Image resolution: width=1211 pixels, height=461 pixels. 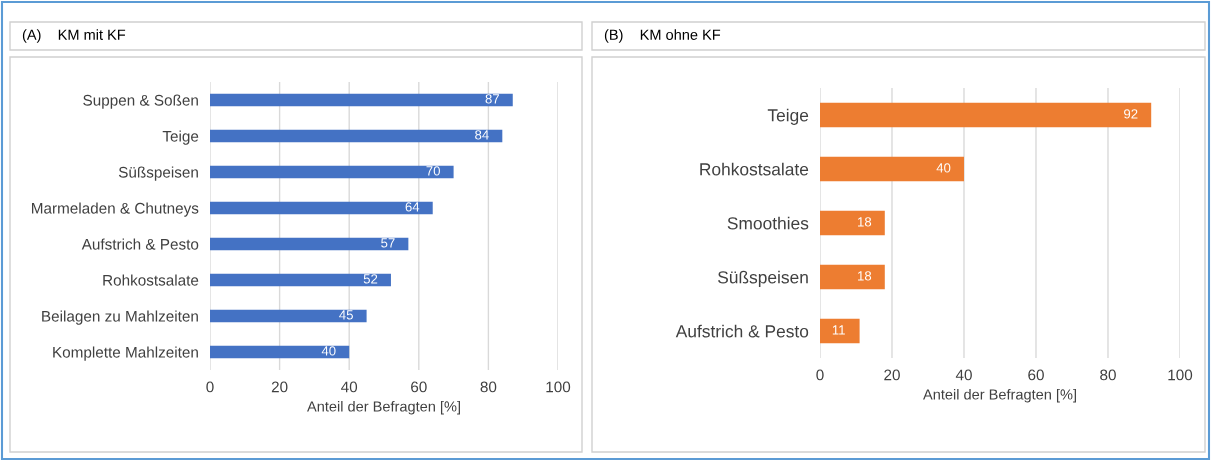 I want to click on y-tick-label: Marmeladen & Chutneys, so click(x=115, y=209).